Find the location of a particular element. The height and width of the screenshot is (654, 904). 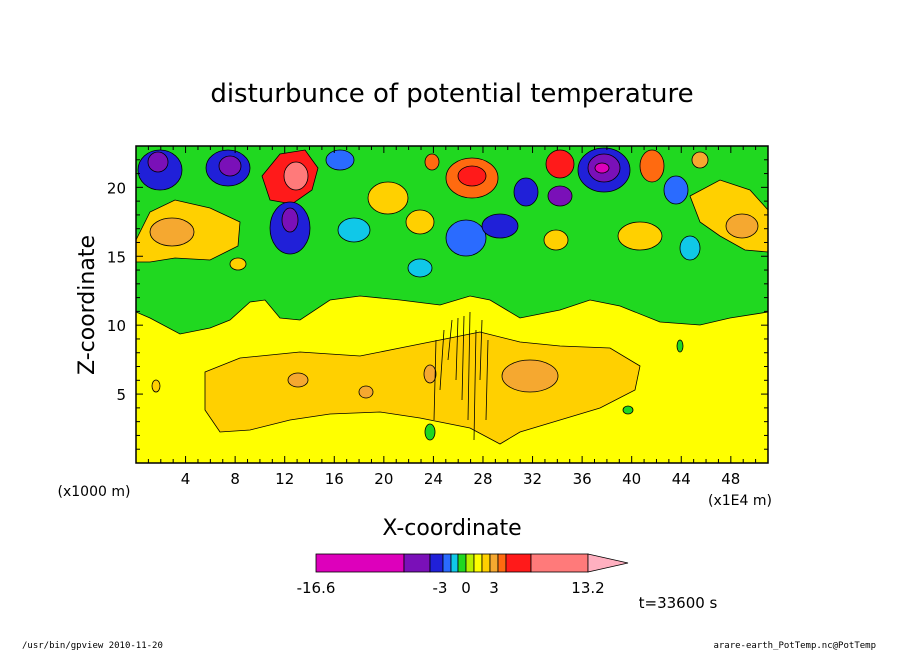

x-tick-label: 28 is located at coordinates (482, 479).